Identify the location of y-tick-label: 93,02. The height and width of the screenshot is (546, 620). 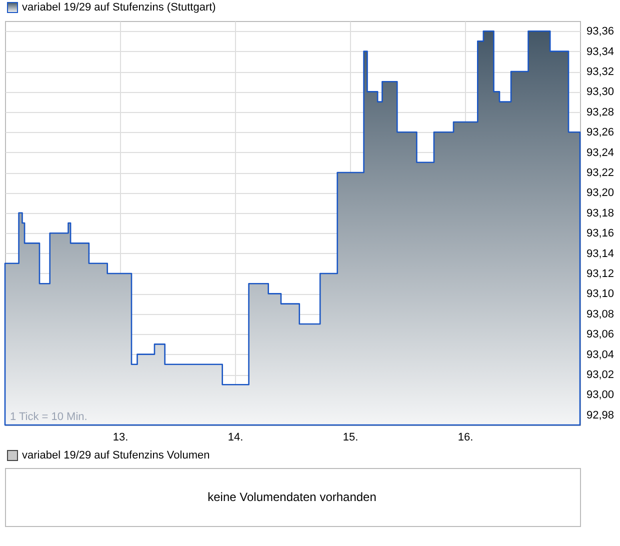
(600, 375).